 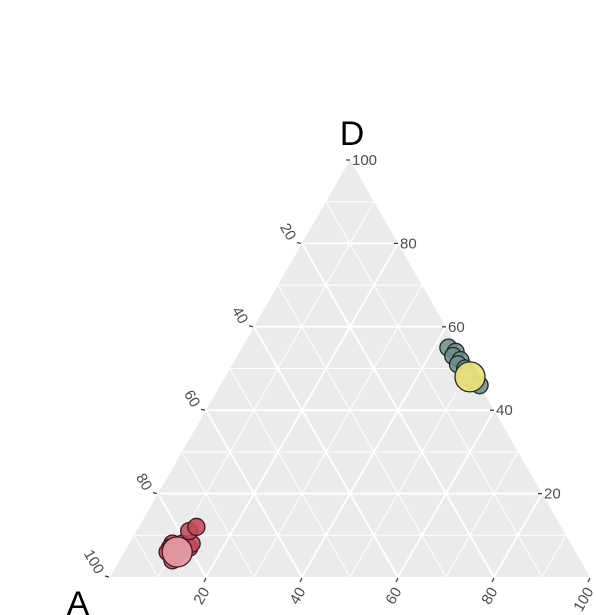 What do you see at coordinates (191, 398) in the screenshot?
I see `tick-label-a-60: 60` at bounding box center [191, 398].